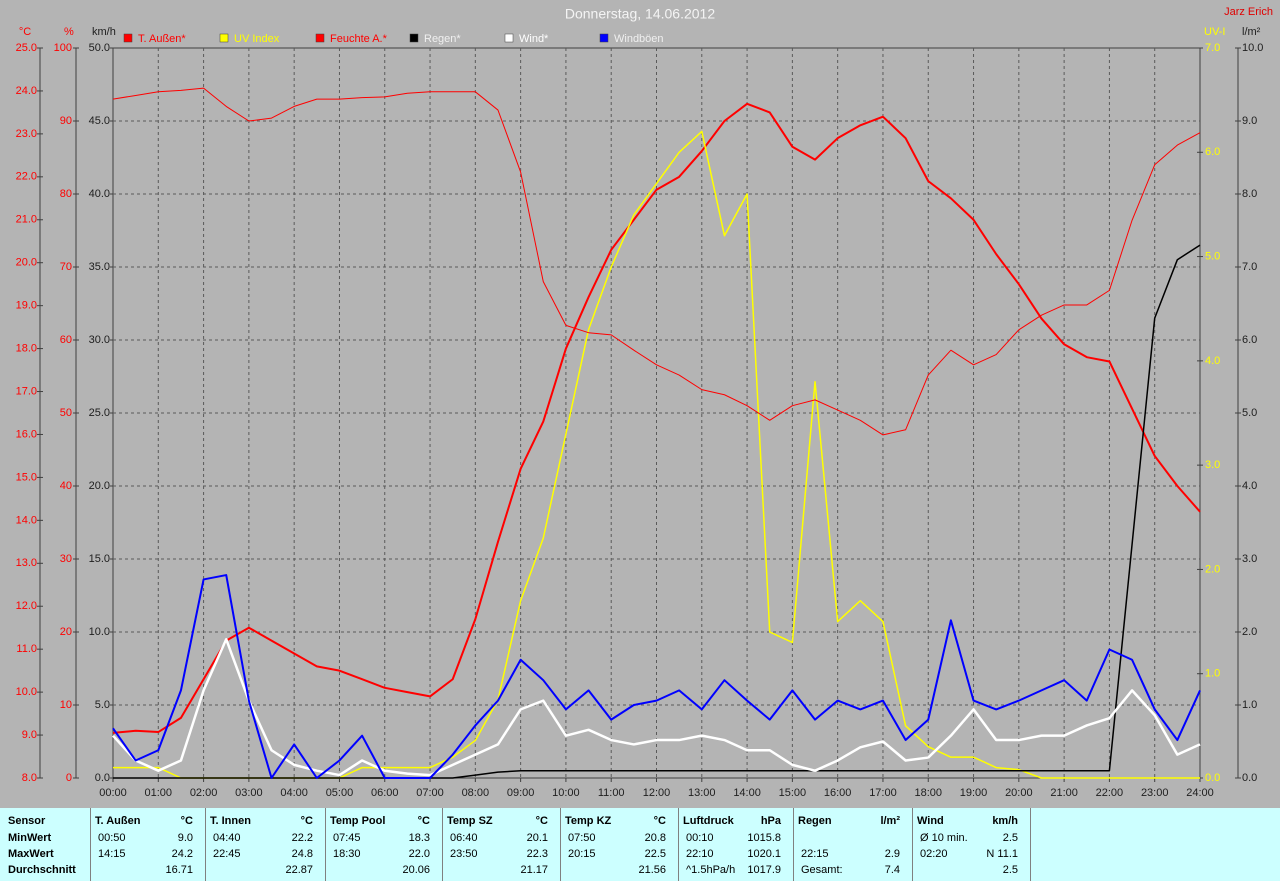 The width and height of the screenshot is (1280, 881). I want to click on y-tick-label: 90, so click(66, 121).